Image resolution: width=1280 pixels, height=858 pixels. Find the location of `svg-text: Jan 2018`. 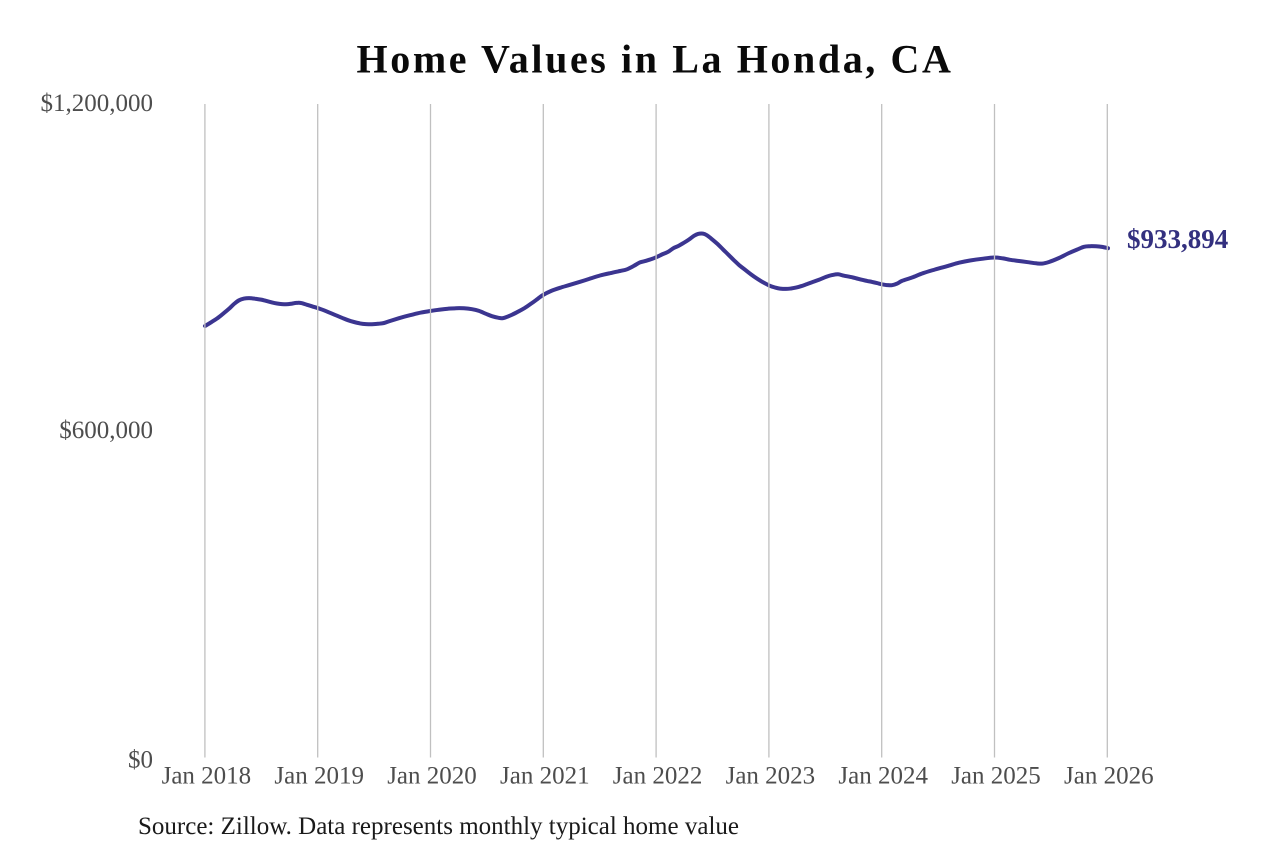

svg-text: Jan 2018 is located at coordinates (207, 776).